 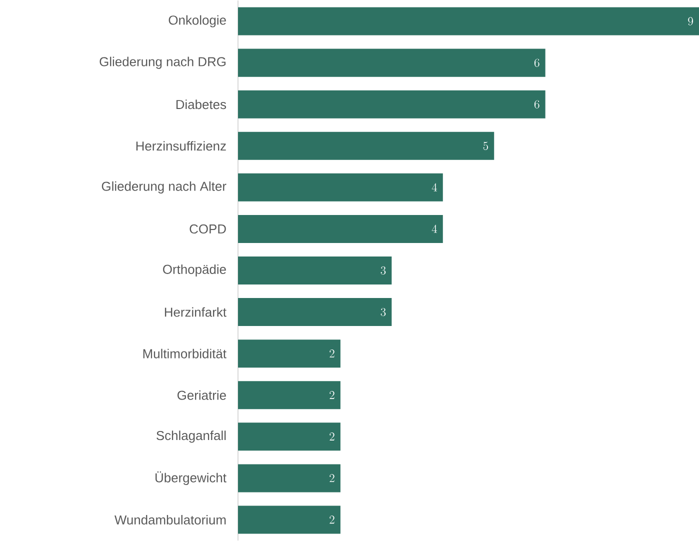 What do you see at coordinates (181, 146) in the screenshot?
I see `y-tick-label: Herzinsuffizienz` at bounding box center [181, 146].